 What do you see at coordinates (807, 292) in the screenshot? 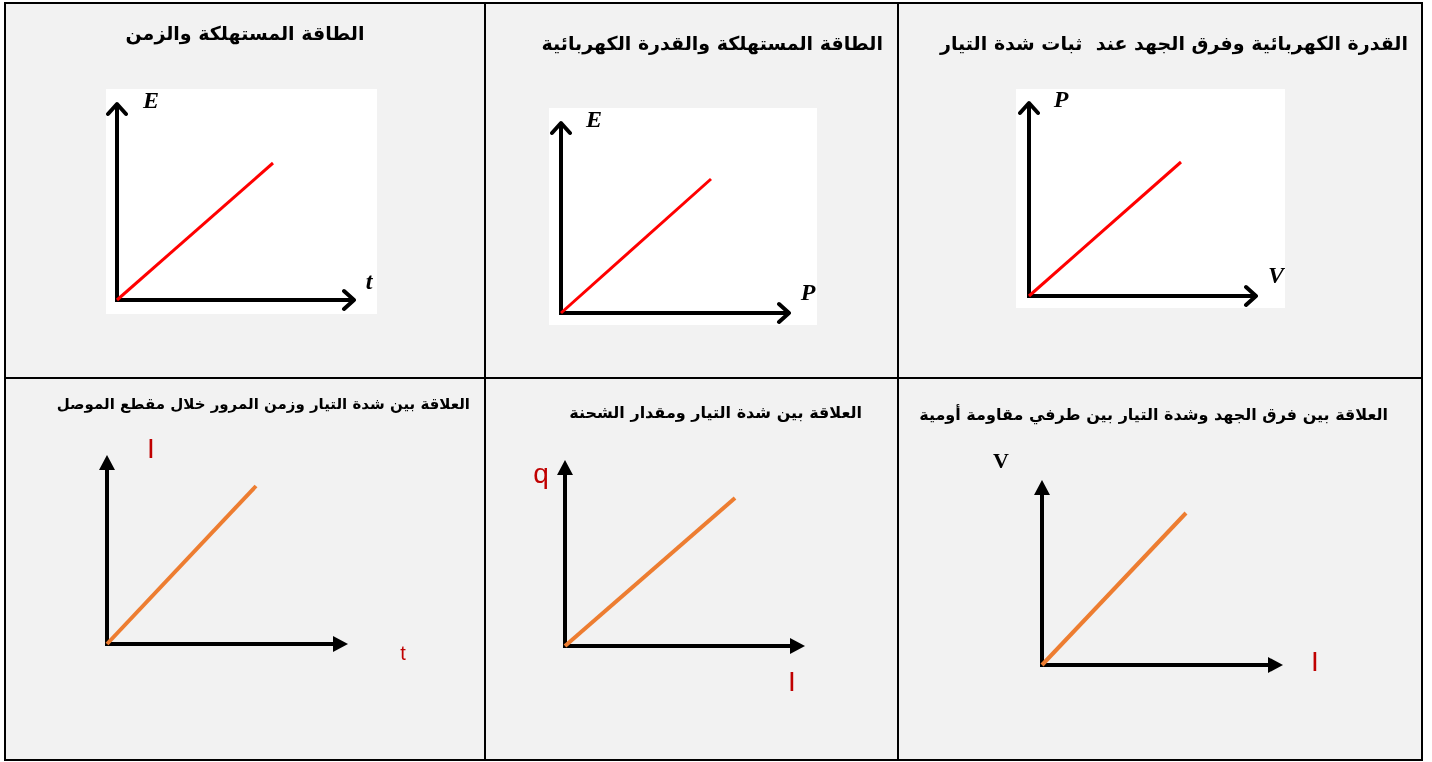
I see `x-axis-title: P` at bounding box center [807, 292].